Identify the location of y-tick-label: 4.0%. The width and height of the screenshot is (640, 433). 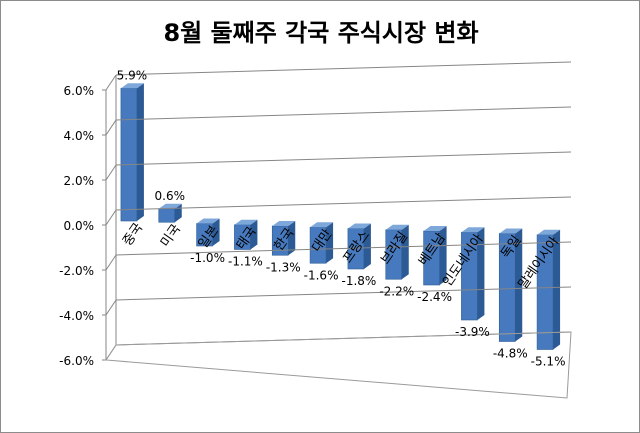
(79, 136).